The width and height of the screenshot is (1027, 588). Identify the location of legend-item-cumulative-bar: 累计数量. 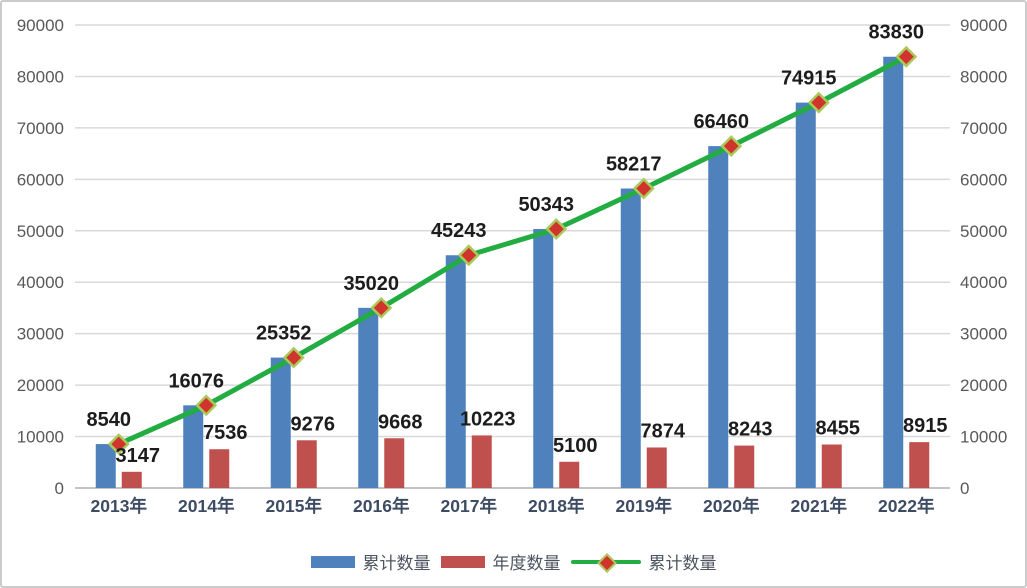
(370, 561).